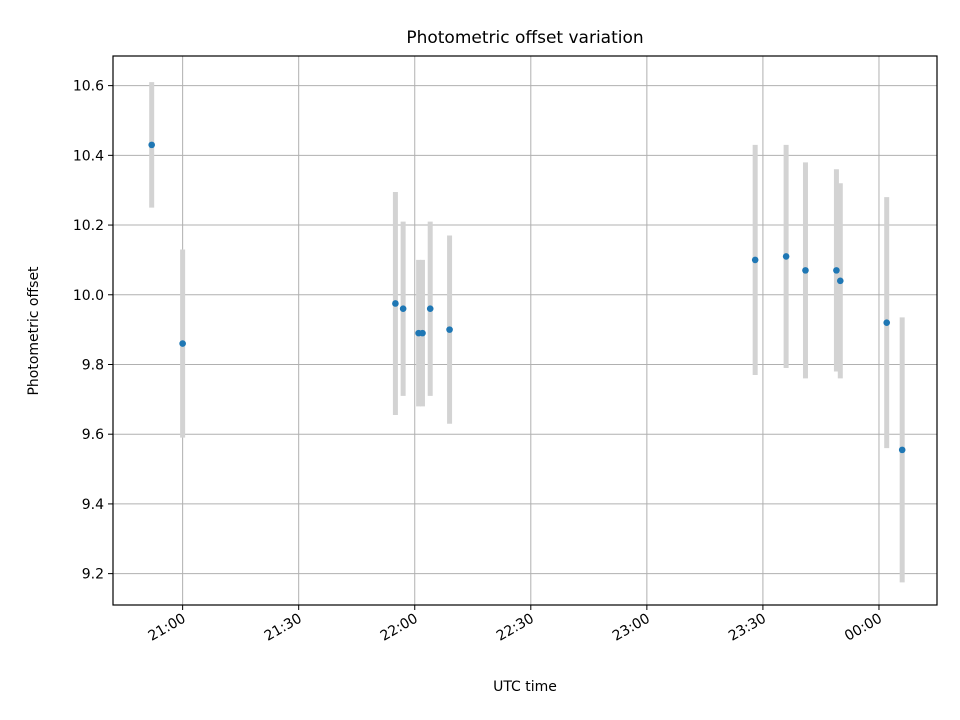 This screenshot has width=960, height=720. What do you see at coordinates (34, 331) in the screenshot?
I see `y-axis-label: Photometric offset` at bounding box center [34, 331].